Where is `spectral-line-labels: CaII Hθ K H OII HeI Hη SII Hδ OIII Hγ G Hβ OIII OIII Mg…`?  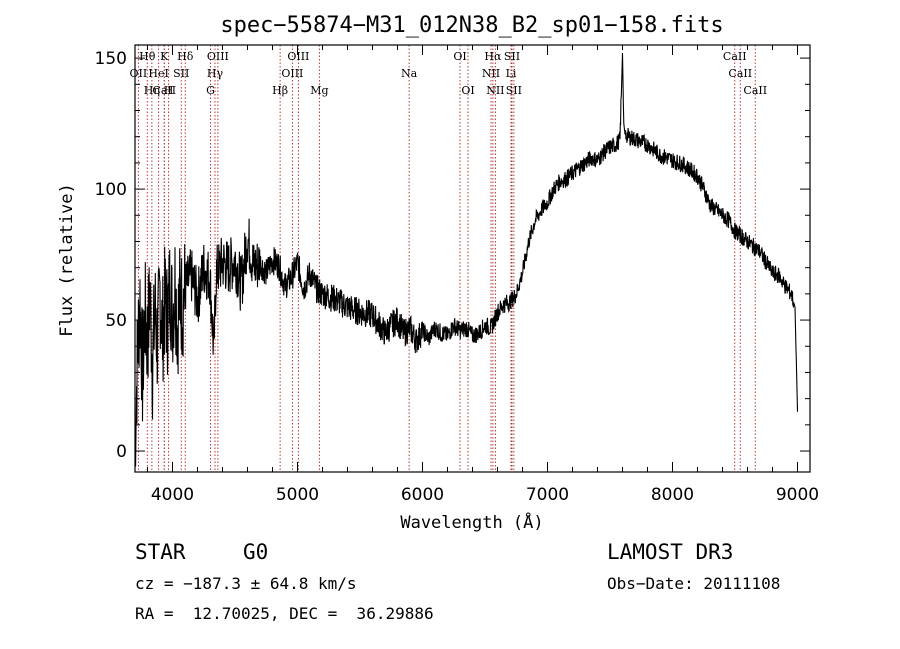 spectral-line-labels: CaII Hθ K H OII HeI Hη SII Hδ OIII Hγ G Hβ OIII OIII Mg… is located at coordinates (449, 73).